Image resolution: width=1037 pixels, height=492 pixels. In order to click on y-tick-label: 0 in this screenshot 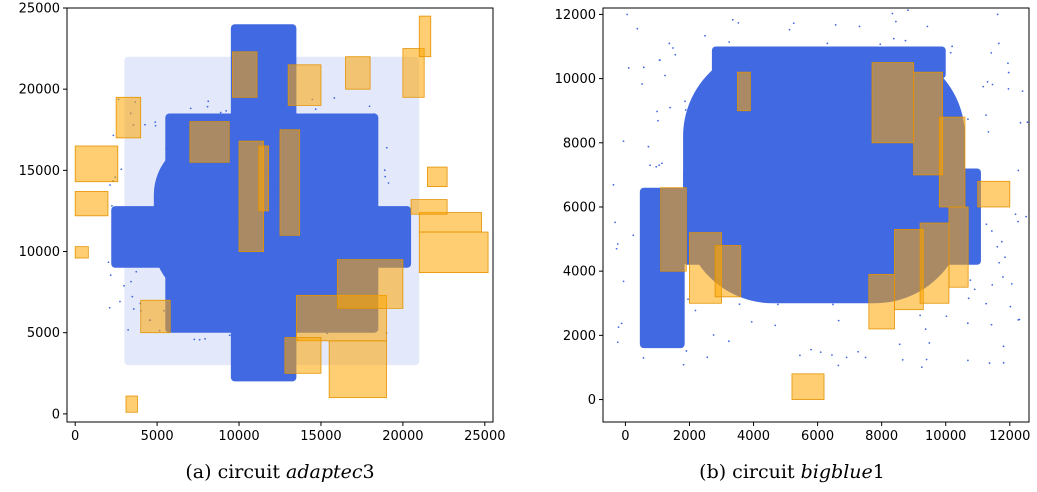, I will do `click(592, 400)`.